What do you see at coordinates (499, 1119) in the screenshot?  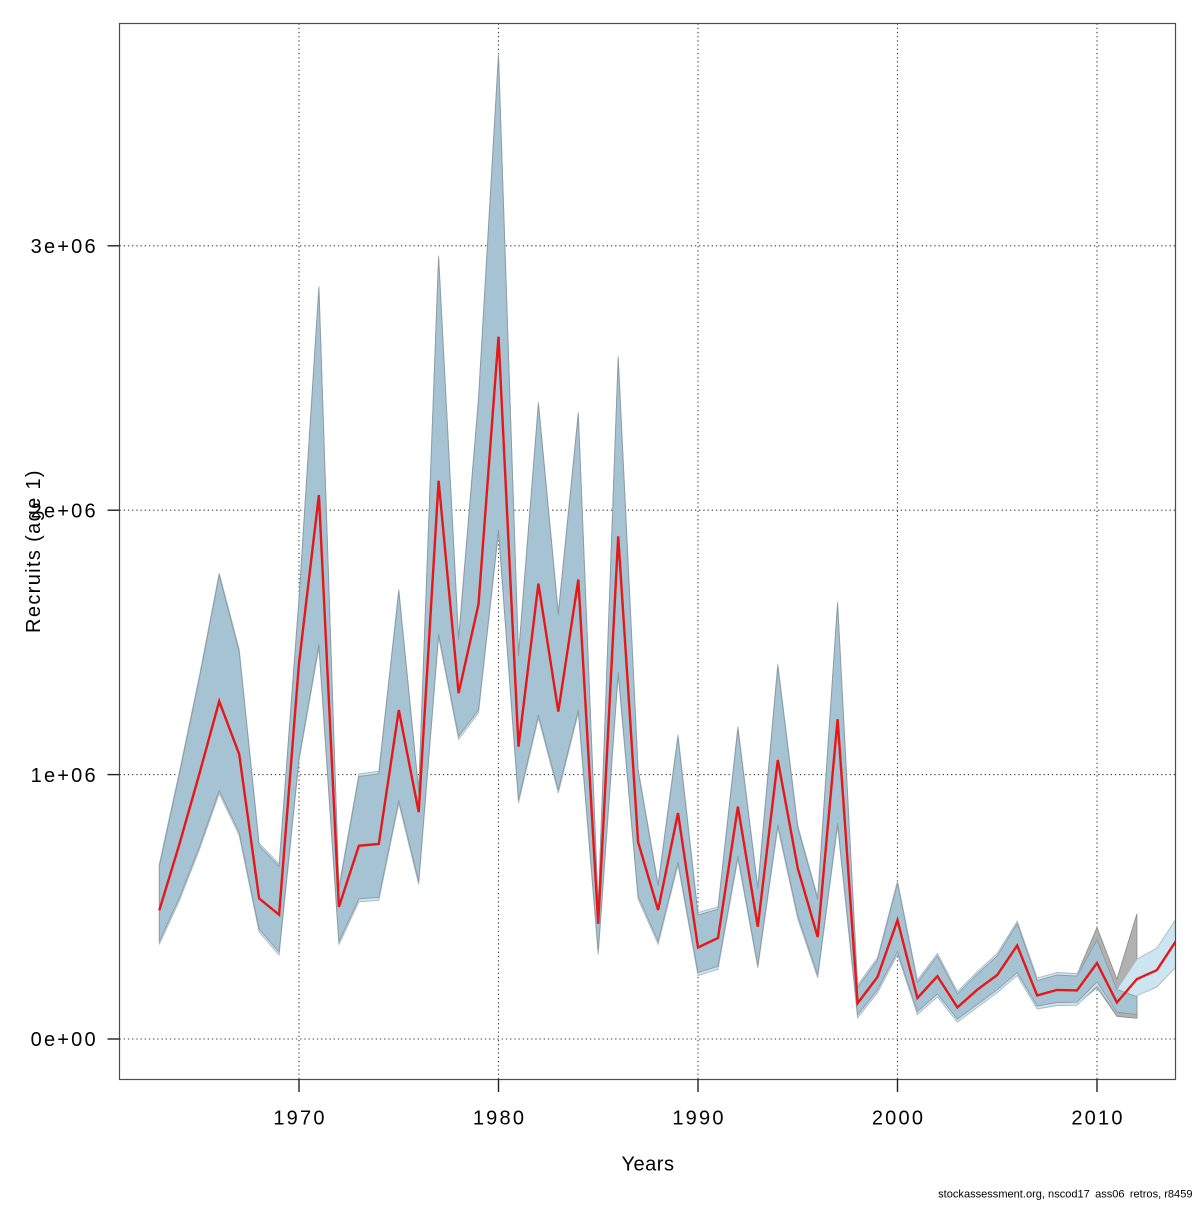 I see `svg-text: 1980` at bounding box center [499, 1119].